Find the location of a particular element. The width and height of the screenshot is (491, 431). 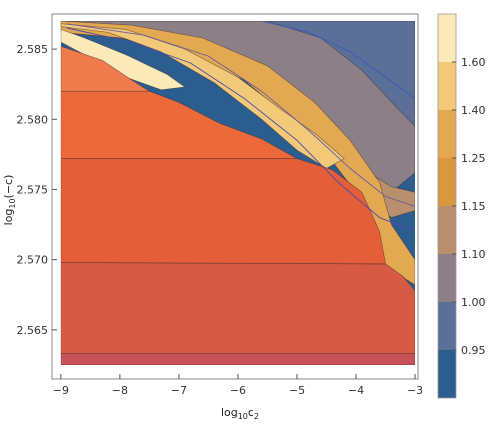

contour-0.95 is located at coordinates (338, 60).